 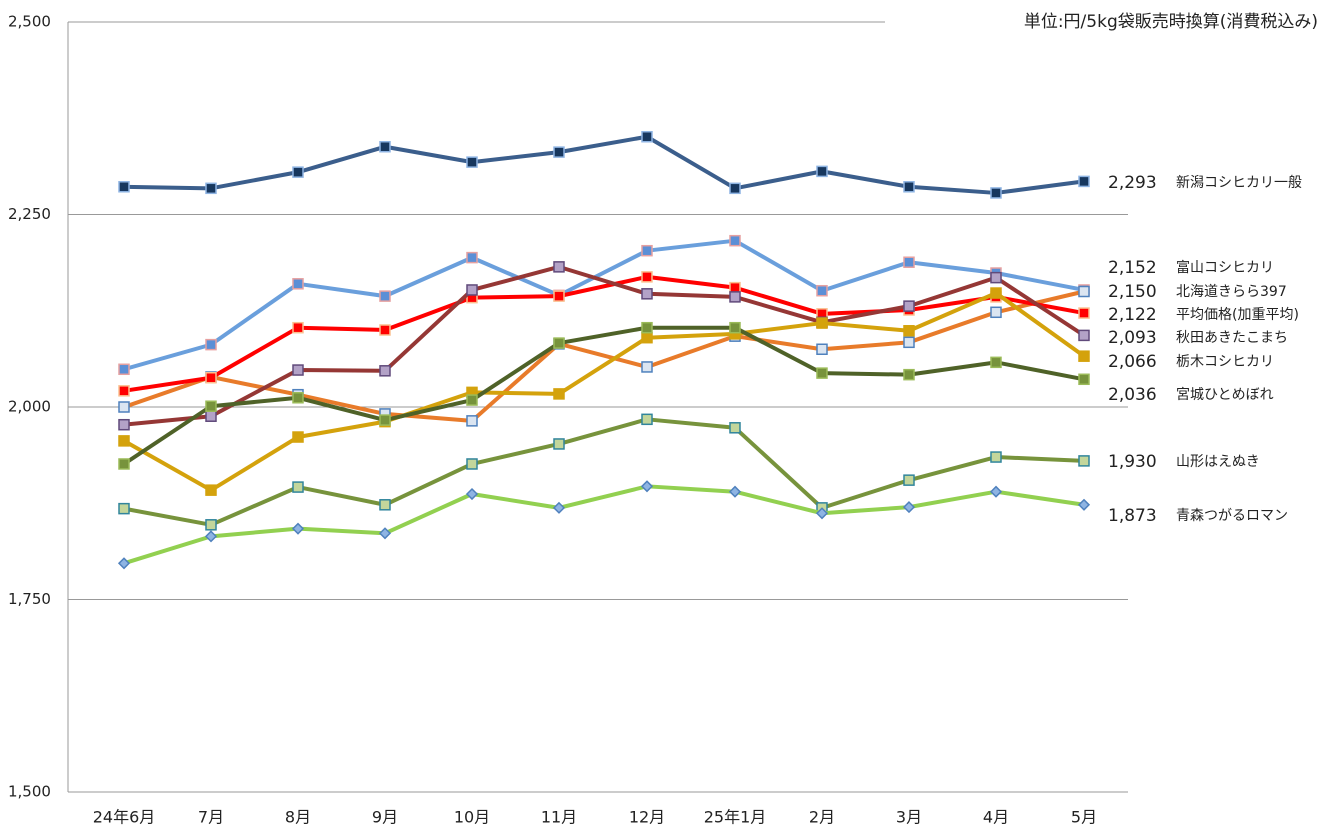 What do you see at coordinates (1132, 516) in the screenshot?
I see `value-label: 1,873` at bounding box center [1132, 516].